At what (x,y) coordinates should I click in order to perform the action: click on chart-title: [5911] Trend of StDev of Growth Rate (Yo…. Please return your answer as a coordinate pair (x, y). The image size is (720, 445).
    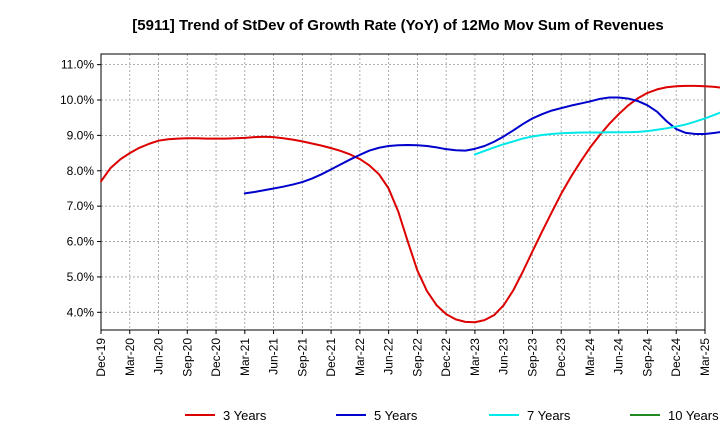
    Looking at the image, I should click on (397, 25).